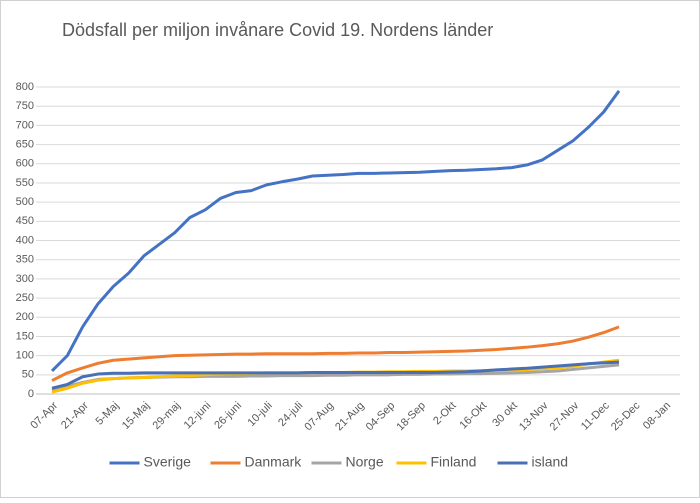 This screenshot has width=700, height=503. What do you see at coordinates (25, 125) in the screenshot?
I see `y-tick-label: 700` at bounding box center [25, 125].